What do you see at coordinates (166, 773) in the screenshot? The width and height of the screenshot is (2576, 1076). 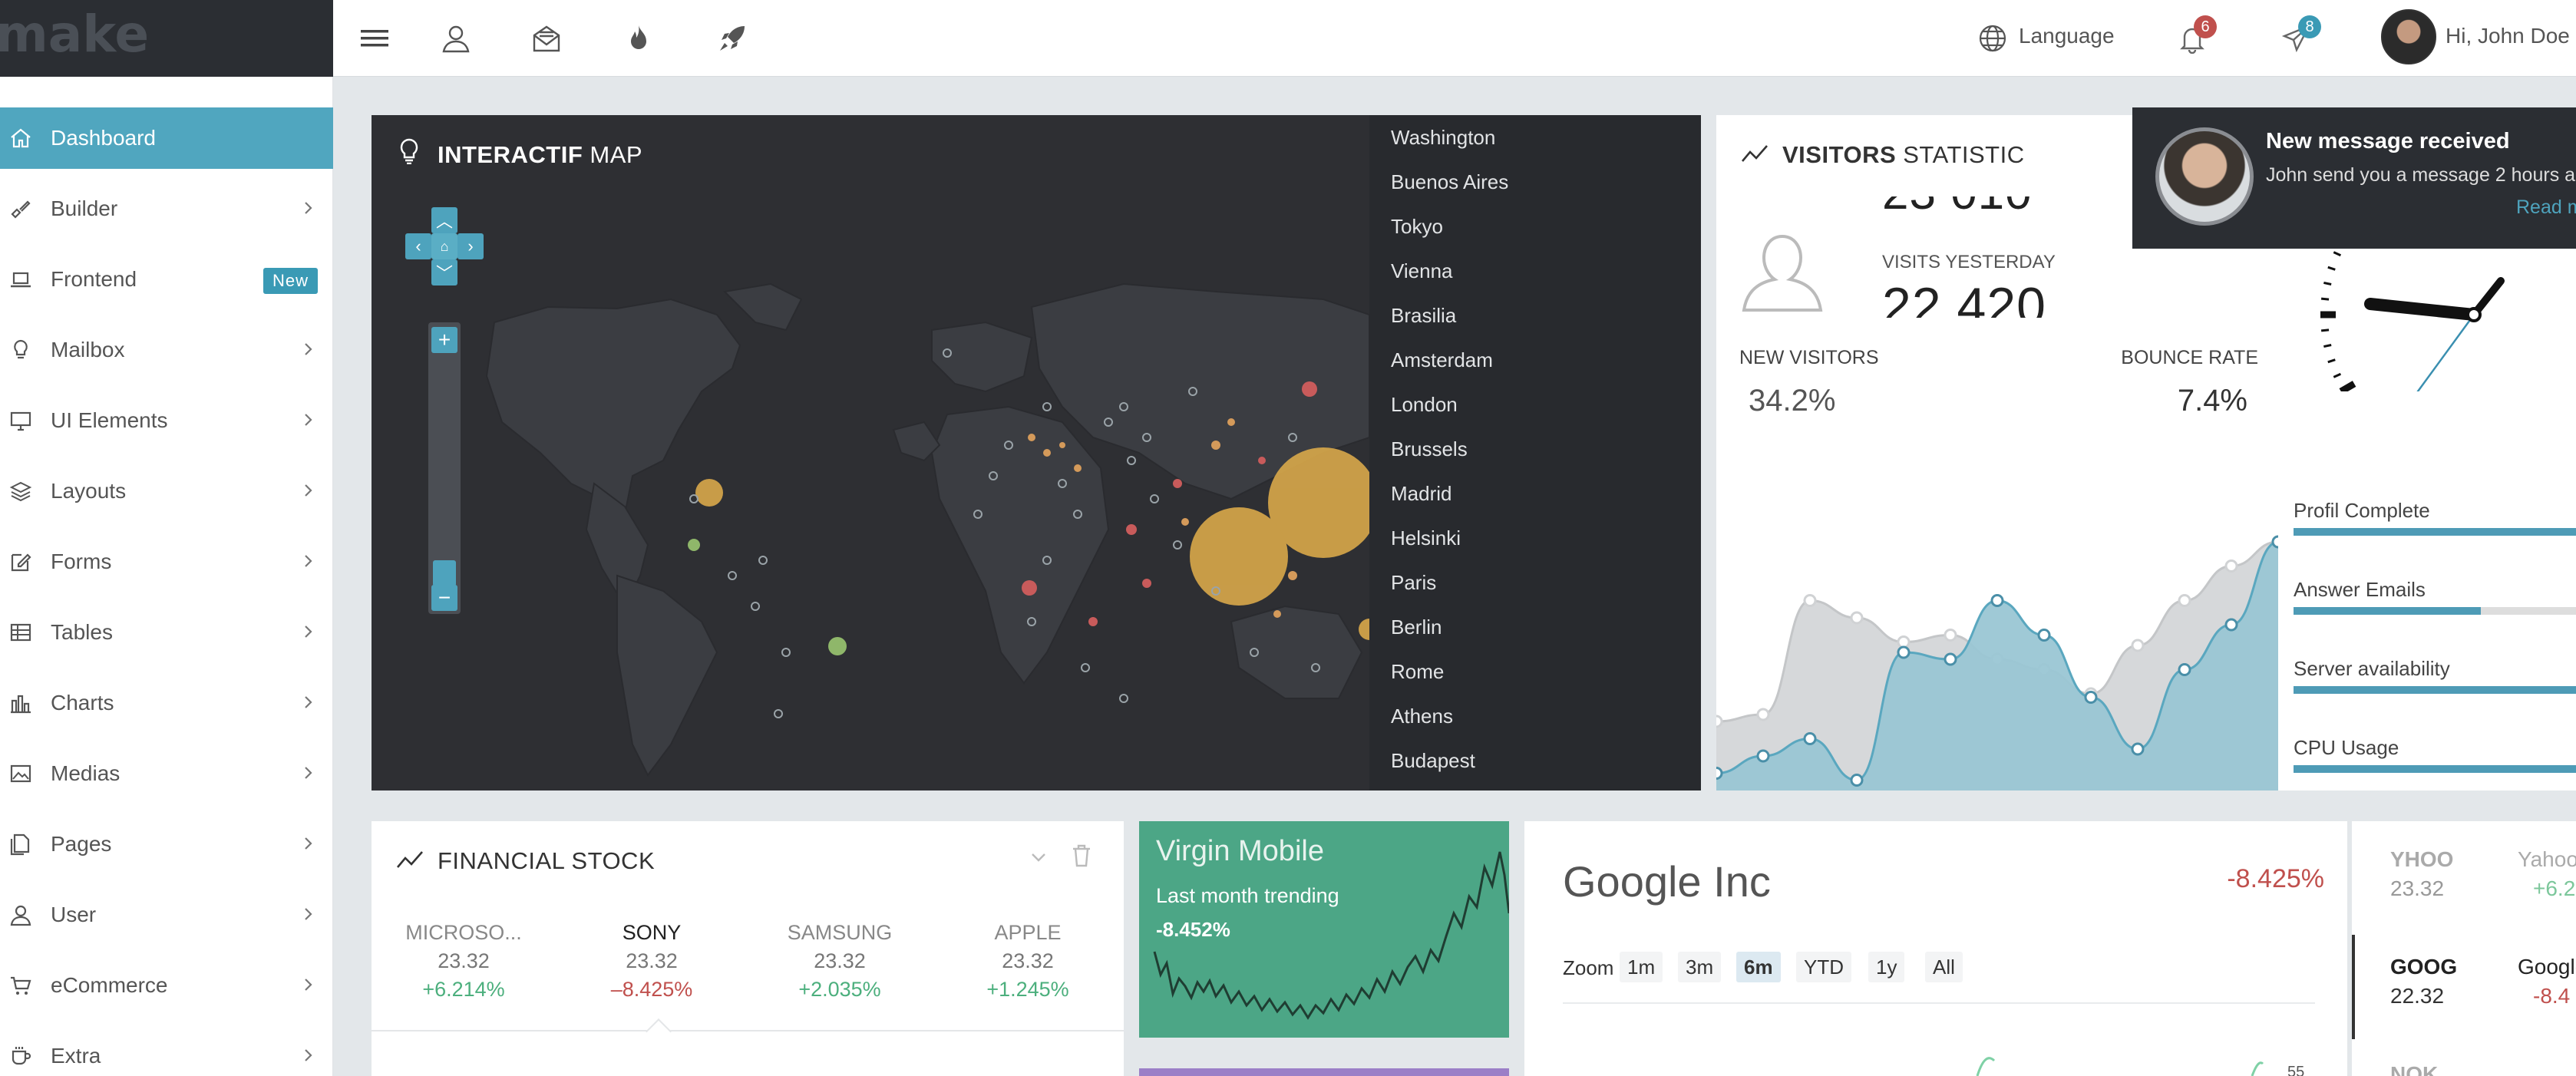 I see `sidebar-item-medias: Medias` at bounding box center [166, 773].